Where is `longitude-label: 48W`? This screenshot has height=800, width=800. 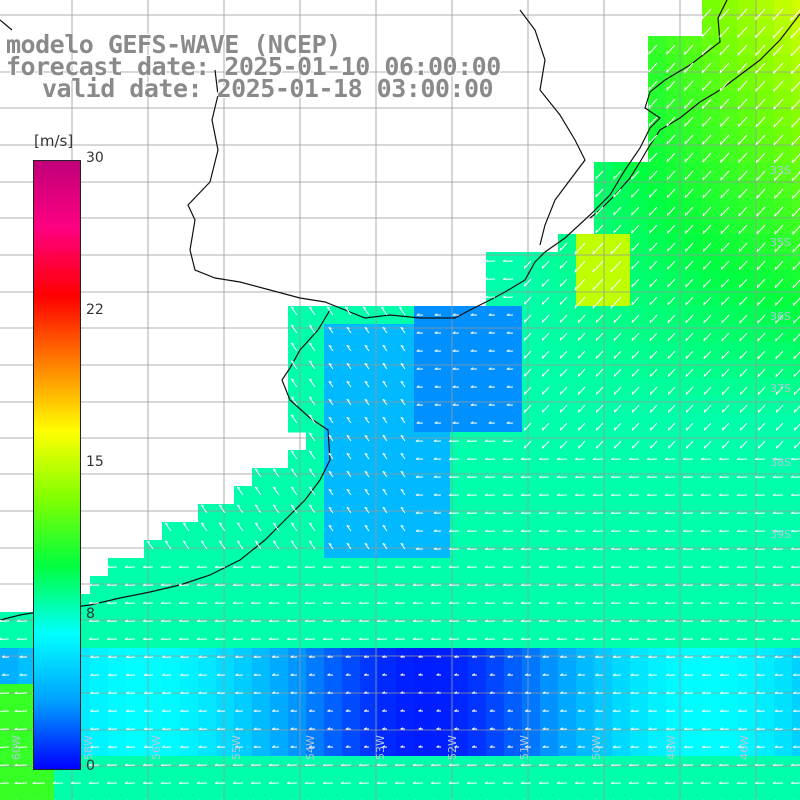 longitude-label: 48W is located at coordinates (671, 747).